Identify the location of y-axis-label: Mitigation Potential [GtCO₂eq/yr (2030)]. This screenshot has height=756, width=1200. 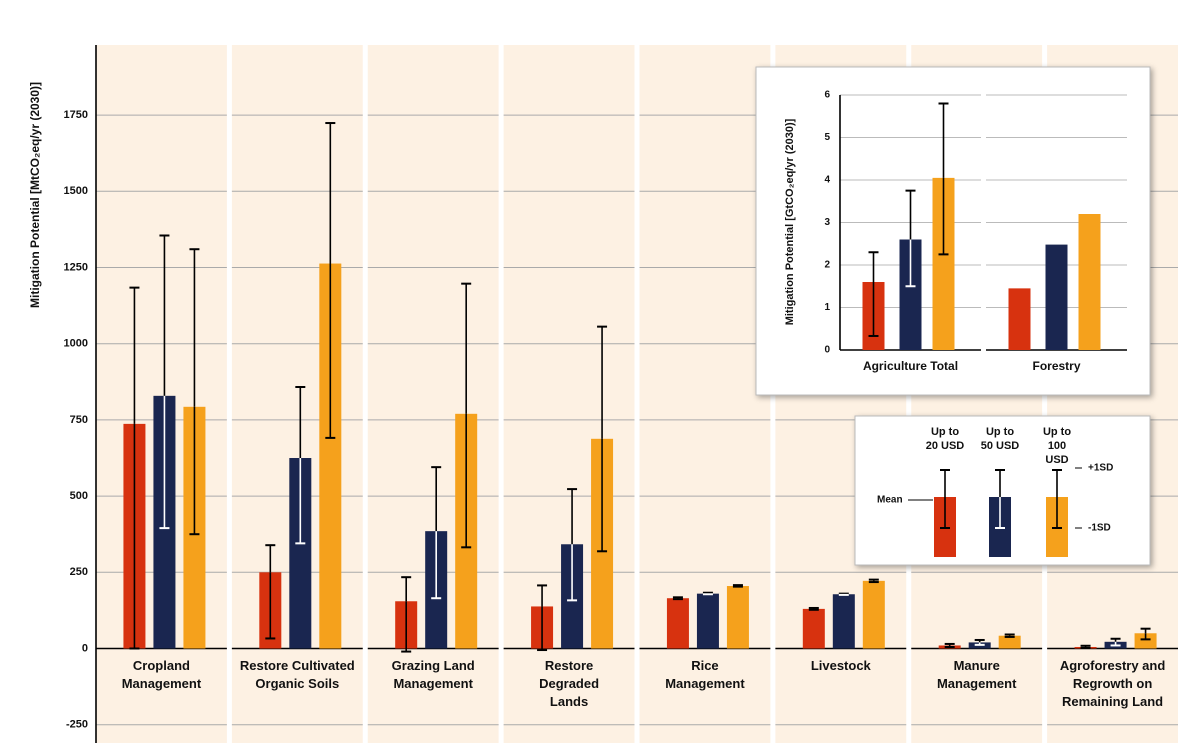
(790, 221).